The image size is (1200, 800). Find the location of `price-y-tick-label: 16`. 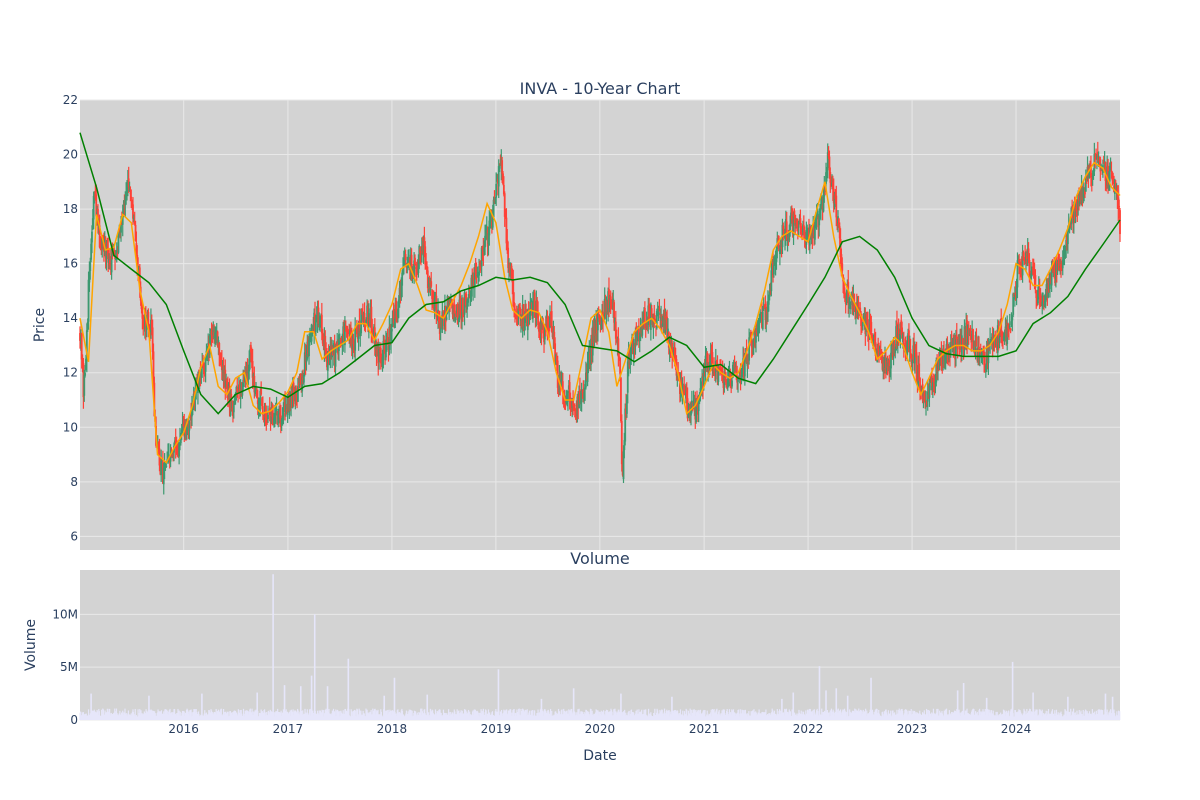

price-y-tick-label: 16 is located at coordinates (70, 264).